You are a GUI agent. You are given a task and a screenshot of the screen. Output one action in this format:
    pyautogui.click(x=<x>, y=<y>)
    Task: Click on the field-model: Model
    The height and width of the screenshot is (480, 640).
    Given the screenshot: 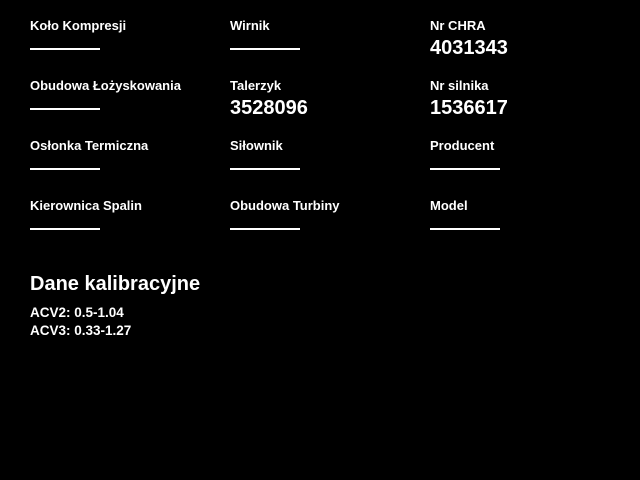 What is the action you would take?
    pyautogui.click(x=530, y=228)
    